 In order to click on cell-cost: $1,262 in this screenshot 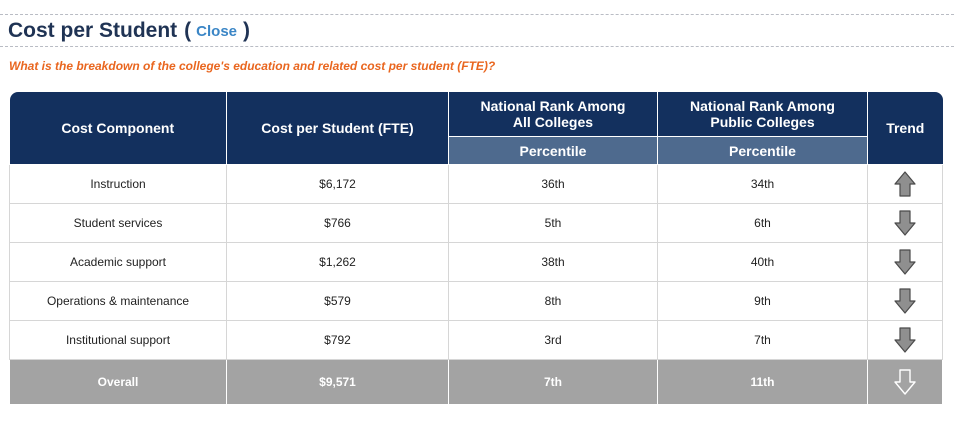, I will do `click(337, 262)`.